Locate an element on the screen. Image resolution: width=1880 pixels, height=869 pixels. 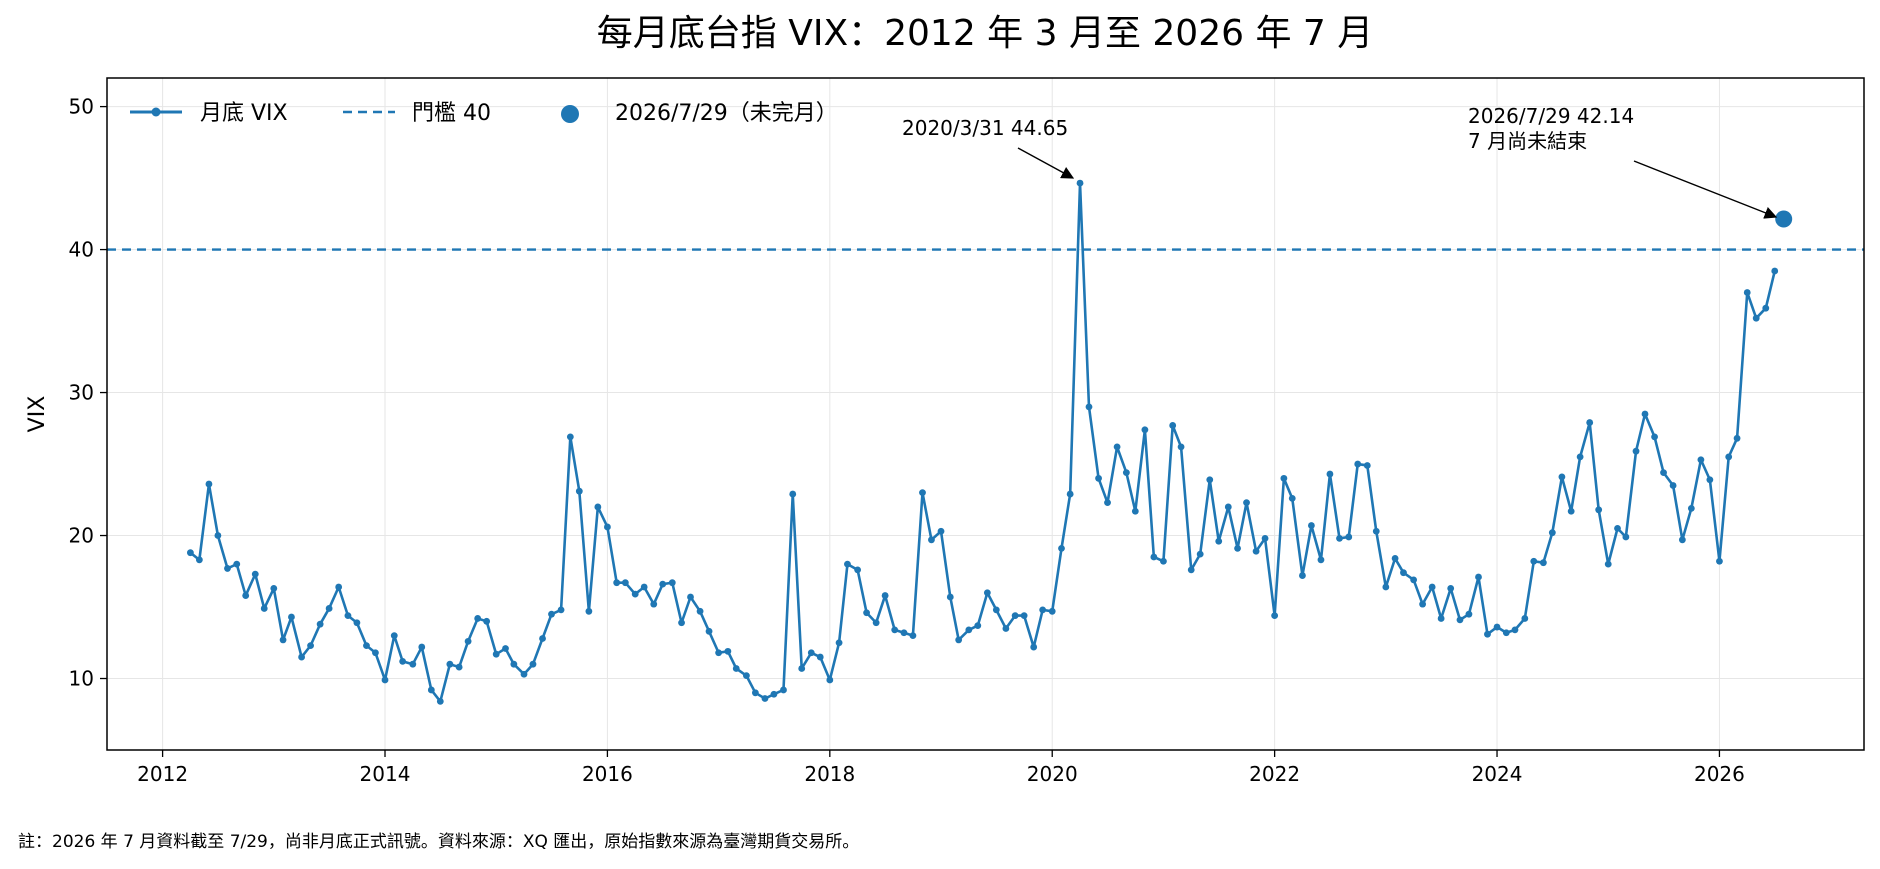
y-tick-label: 10 is located at coordinates (81, 679).